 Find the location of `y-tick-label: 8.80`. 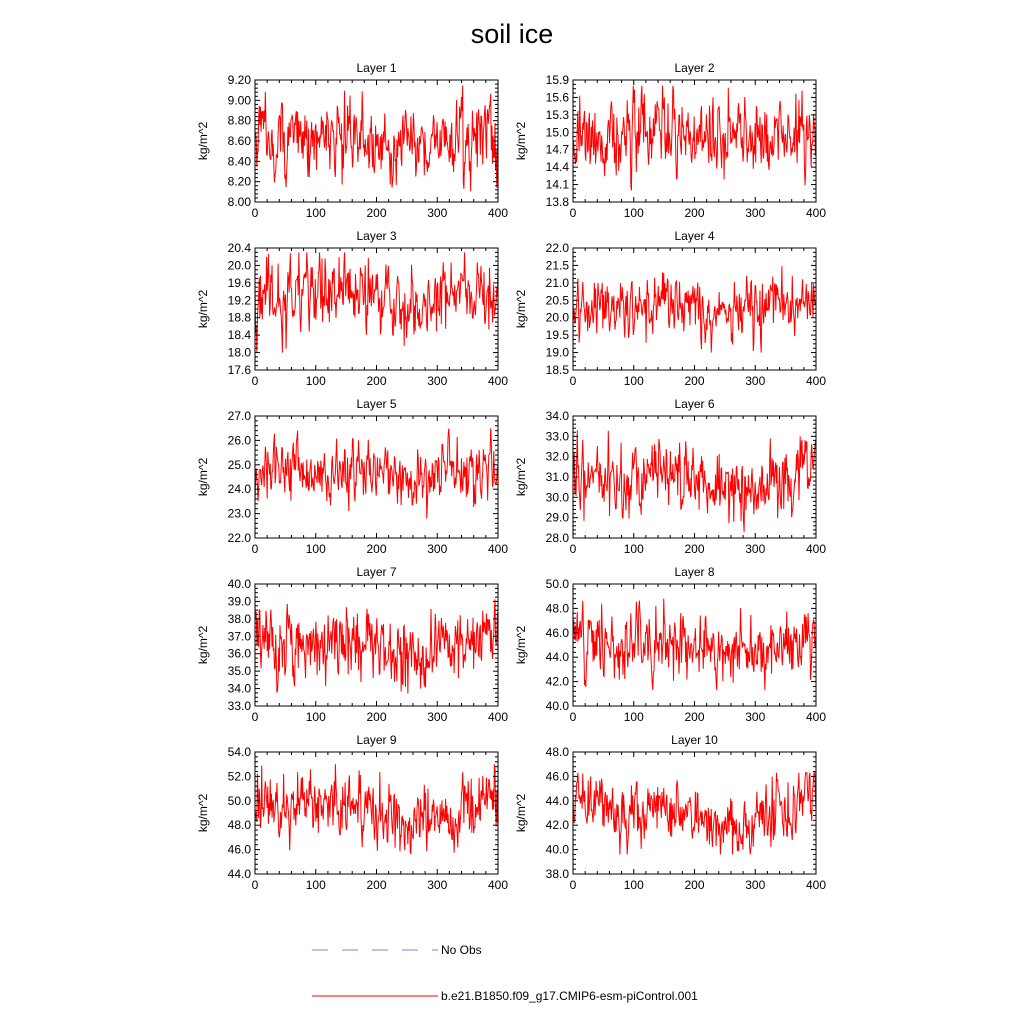

y-tick-label: 8.80 is located at coordinates (240, 121).